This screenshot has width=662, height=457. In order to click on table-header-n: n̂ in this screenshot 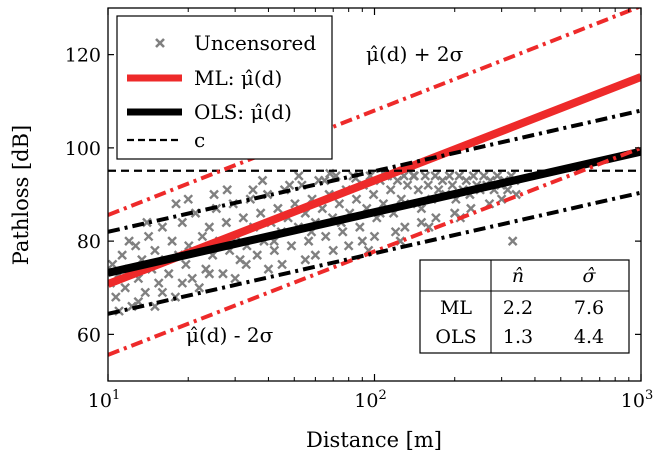, I will do `click(518, 276)`.